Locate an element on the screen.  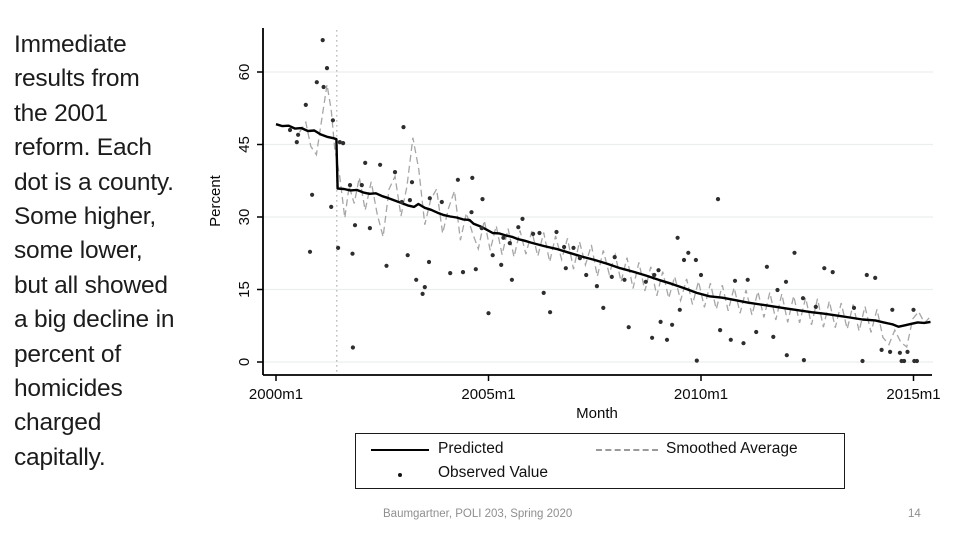
y-tick-label: 30 is located at coordinates (244, 217).